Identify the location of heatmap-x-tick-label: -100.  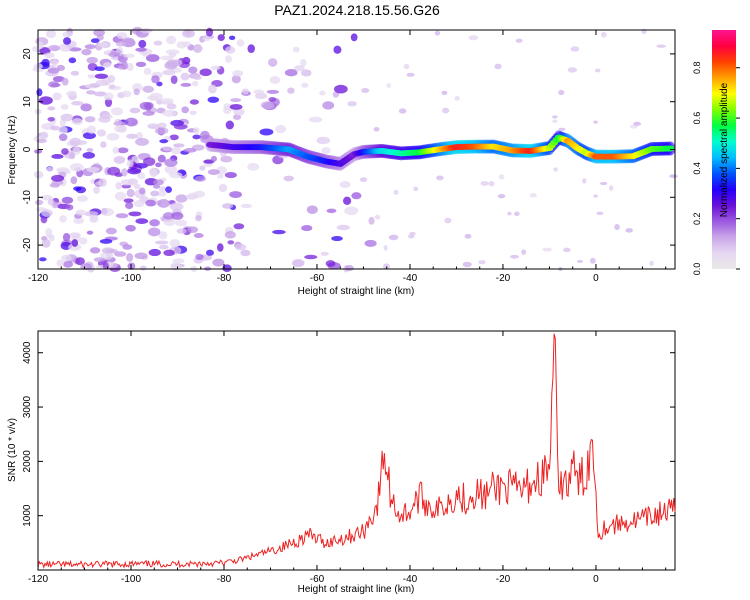
(131, 278).